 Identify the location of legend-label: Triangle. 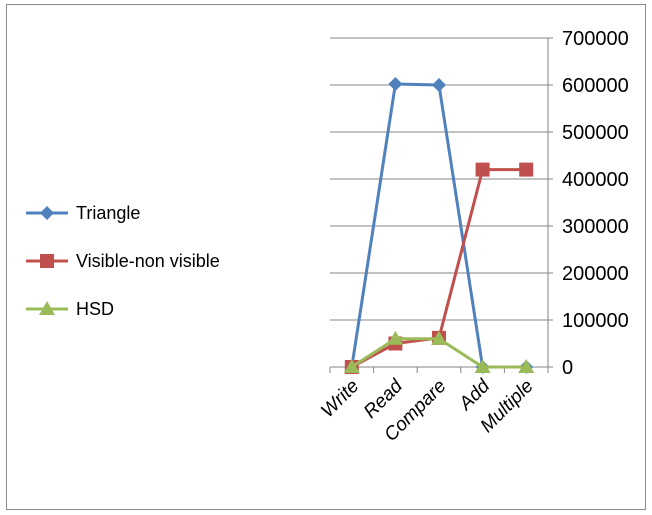
(108, 213).